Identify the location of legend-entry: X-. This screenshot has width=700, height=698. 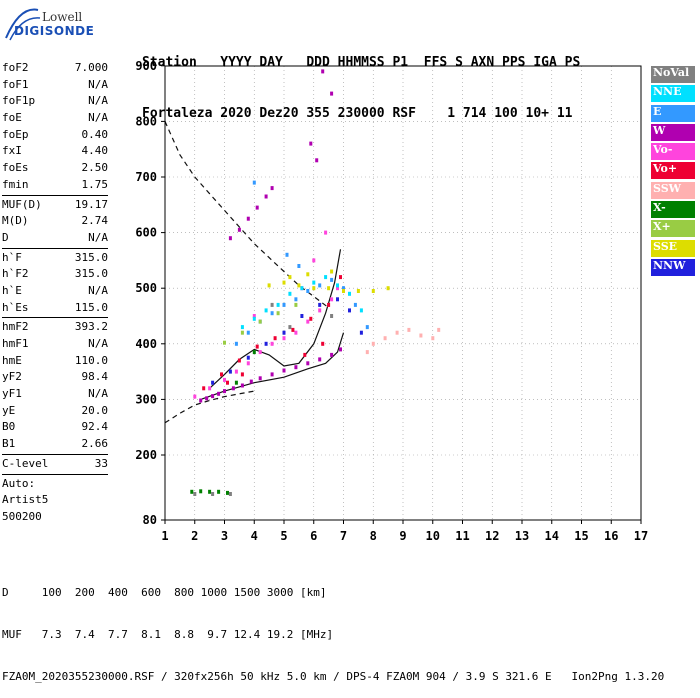
(673, 210).